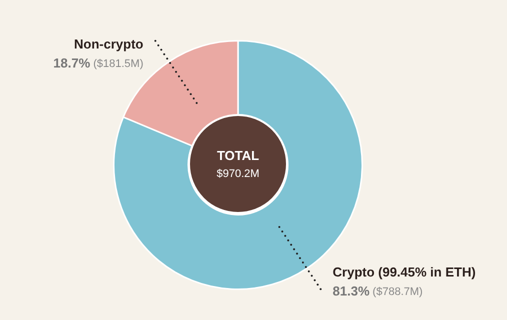 This screenshot has height=320, width=507. Describe the element at coordinates (109, 44) in the screenshot. I see `slice-label: Non-crypto` at that location.